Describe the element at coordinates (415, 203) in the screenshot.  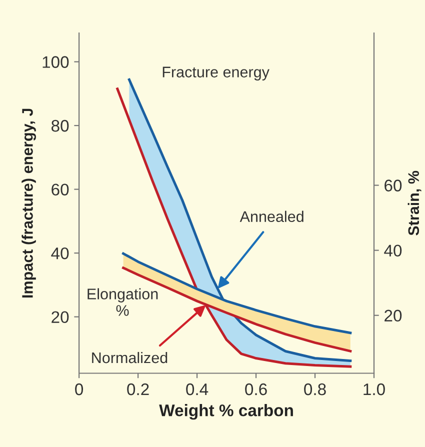
I see `y2-axis-title: Strain, %` at that location.